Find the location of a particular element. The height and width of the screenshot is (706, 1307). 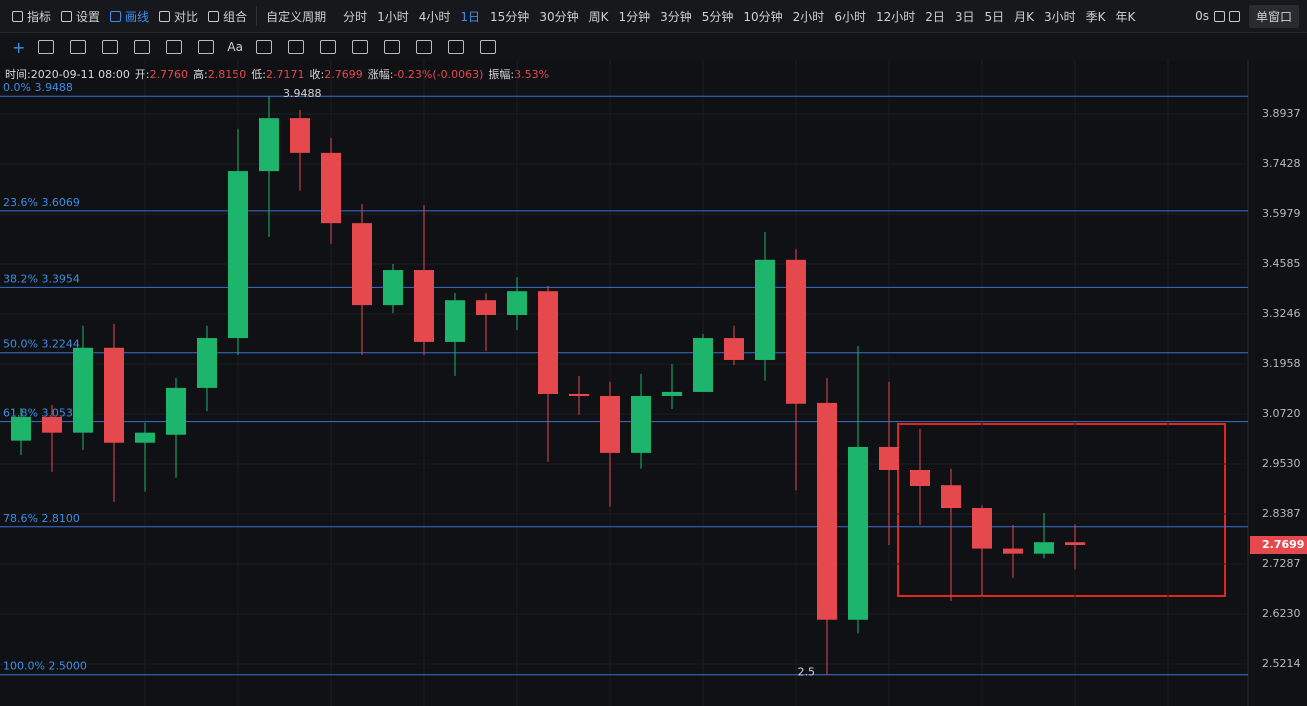

candle-tool is located at coordinates (359, 47).